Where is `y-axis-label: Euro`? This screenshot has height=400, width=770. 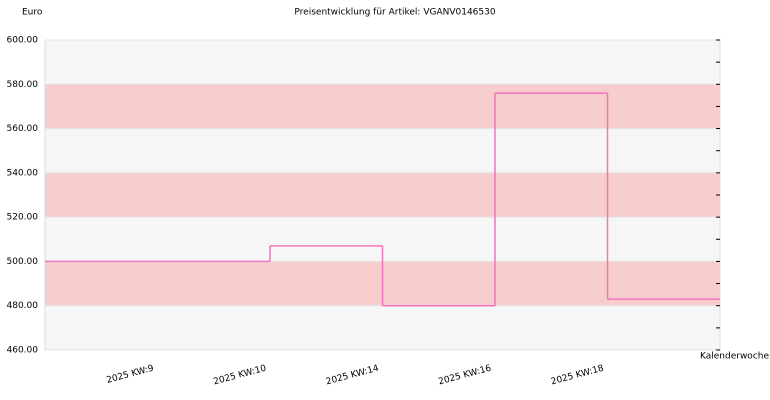
y-axis-label: Euro is located at coordinates (32, 13).